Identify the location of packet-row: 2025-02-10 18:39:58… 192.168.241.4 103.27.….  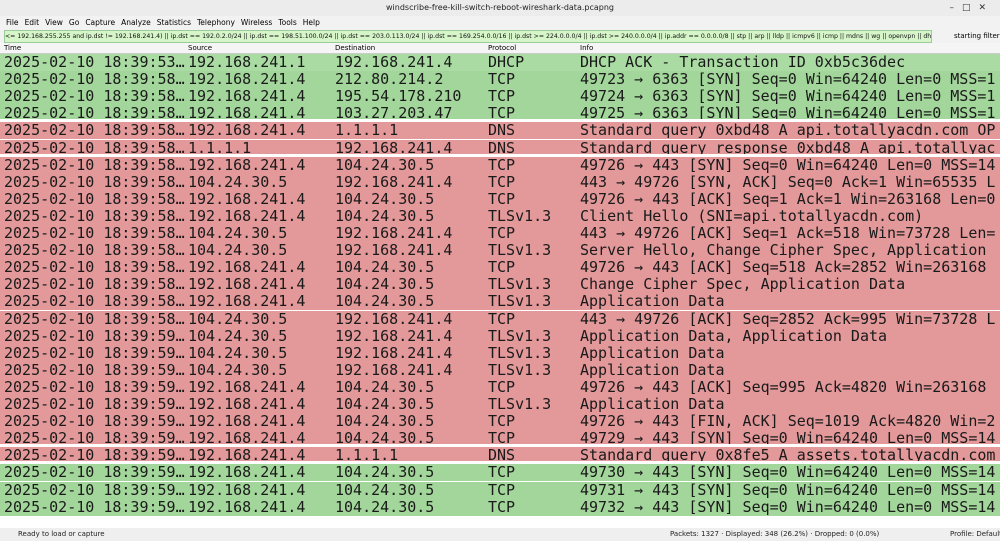
(500, 114).